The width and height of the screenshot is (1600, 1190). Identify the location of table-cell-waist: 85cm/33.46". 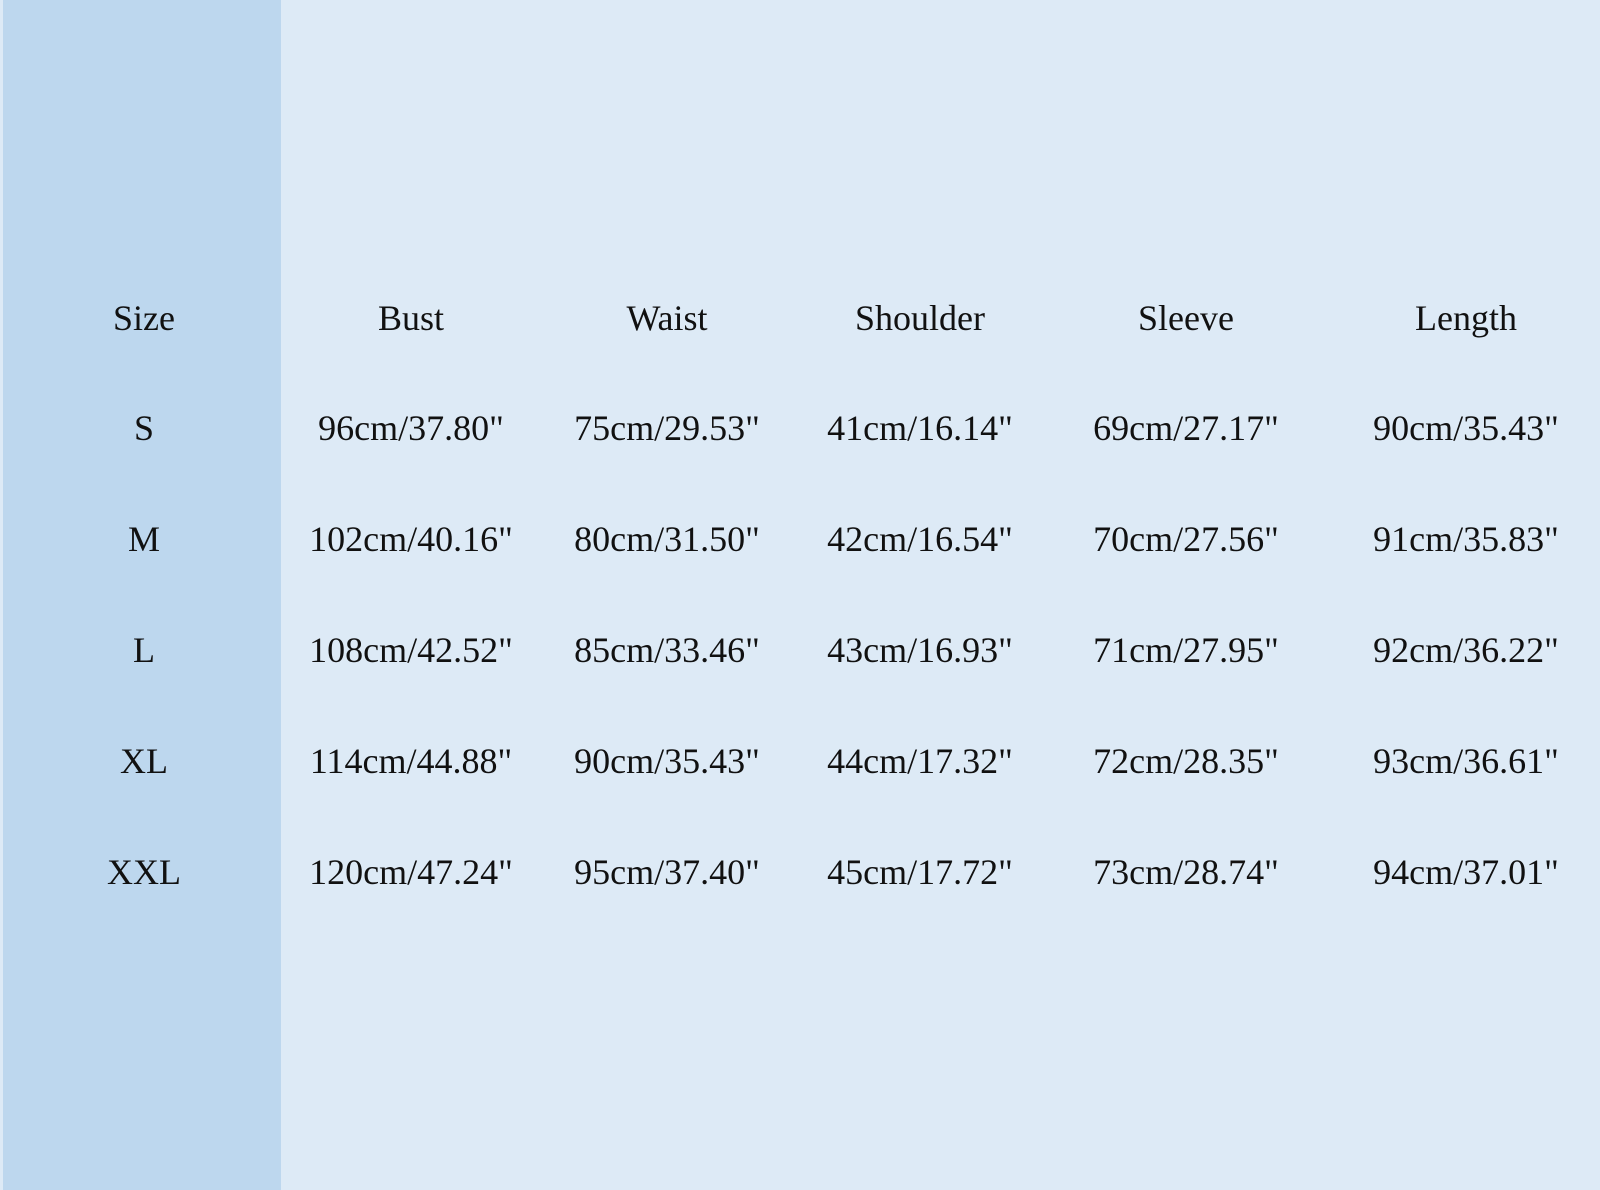
(667, 650).